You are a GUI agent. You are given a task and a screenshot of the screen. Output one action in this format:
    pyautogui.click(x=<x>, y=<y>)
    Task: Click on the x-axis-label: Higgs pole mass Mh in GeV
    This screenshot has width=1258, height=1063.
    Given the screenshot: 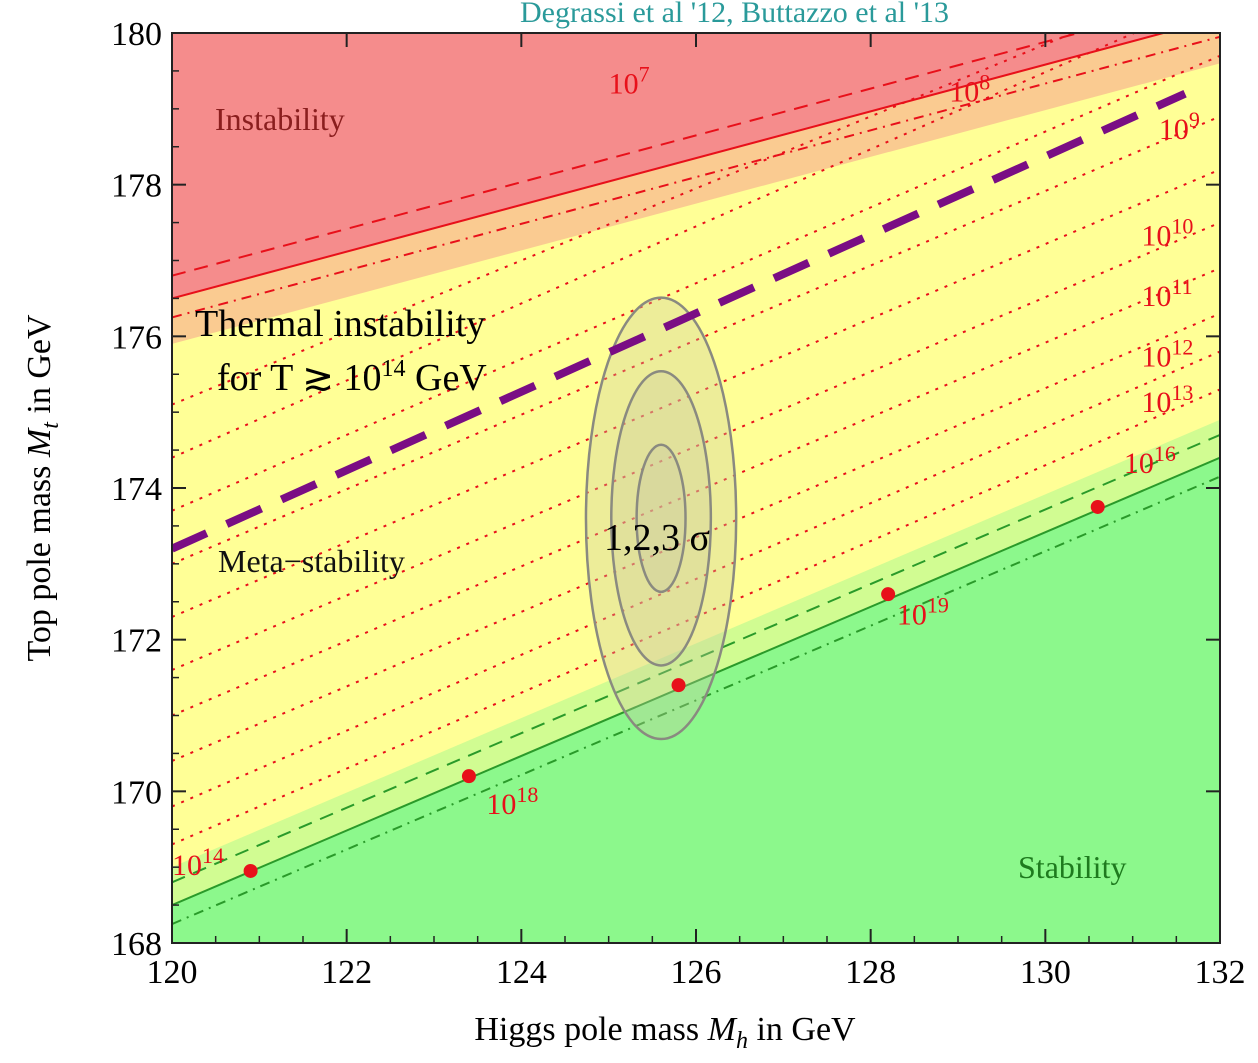 What is the action you would take?
    pyautogui.click(x=665, y=1032)
    